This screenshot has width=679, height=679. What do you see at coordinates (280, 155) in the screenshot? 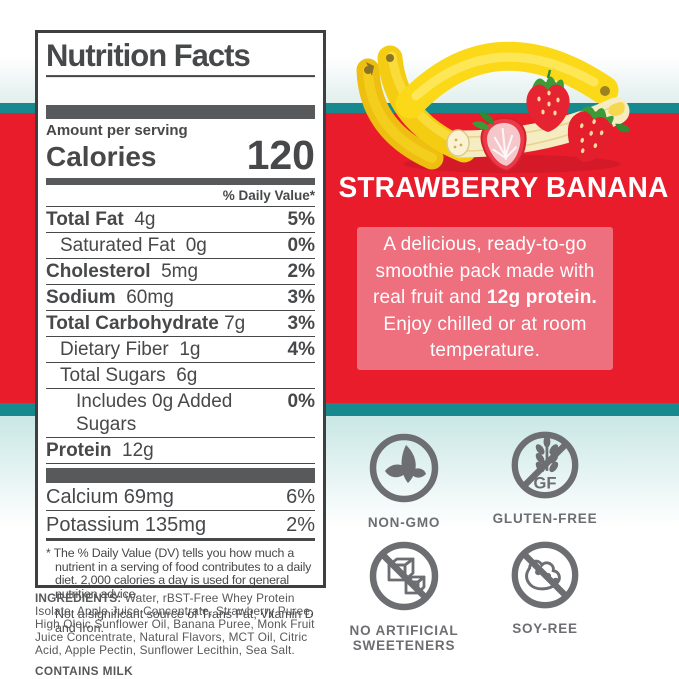
I see `calories-value: 120` at bounding box center [280, 155].